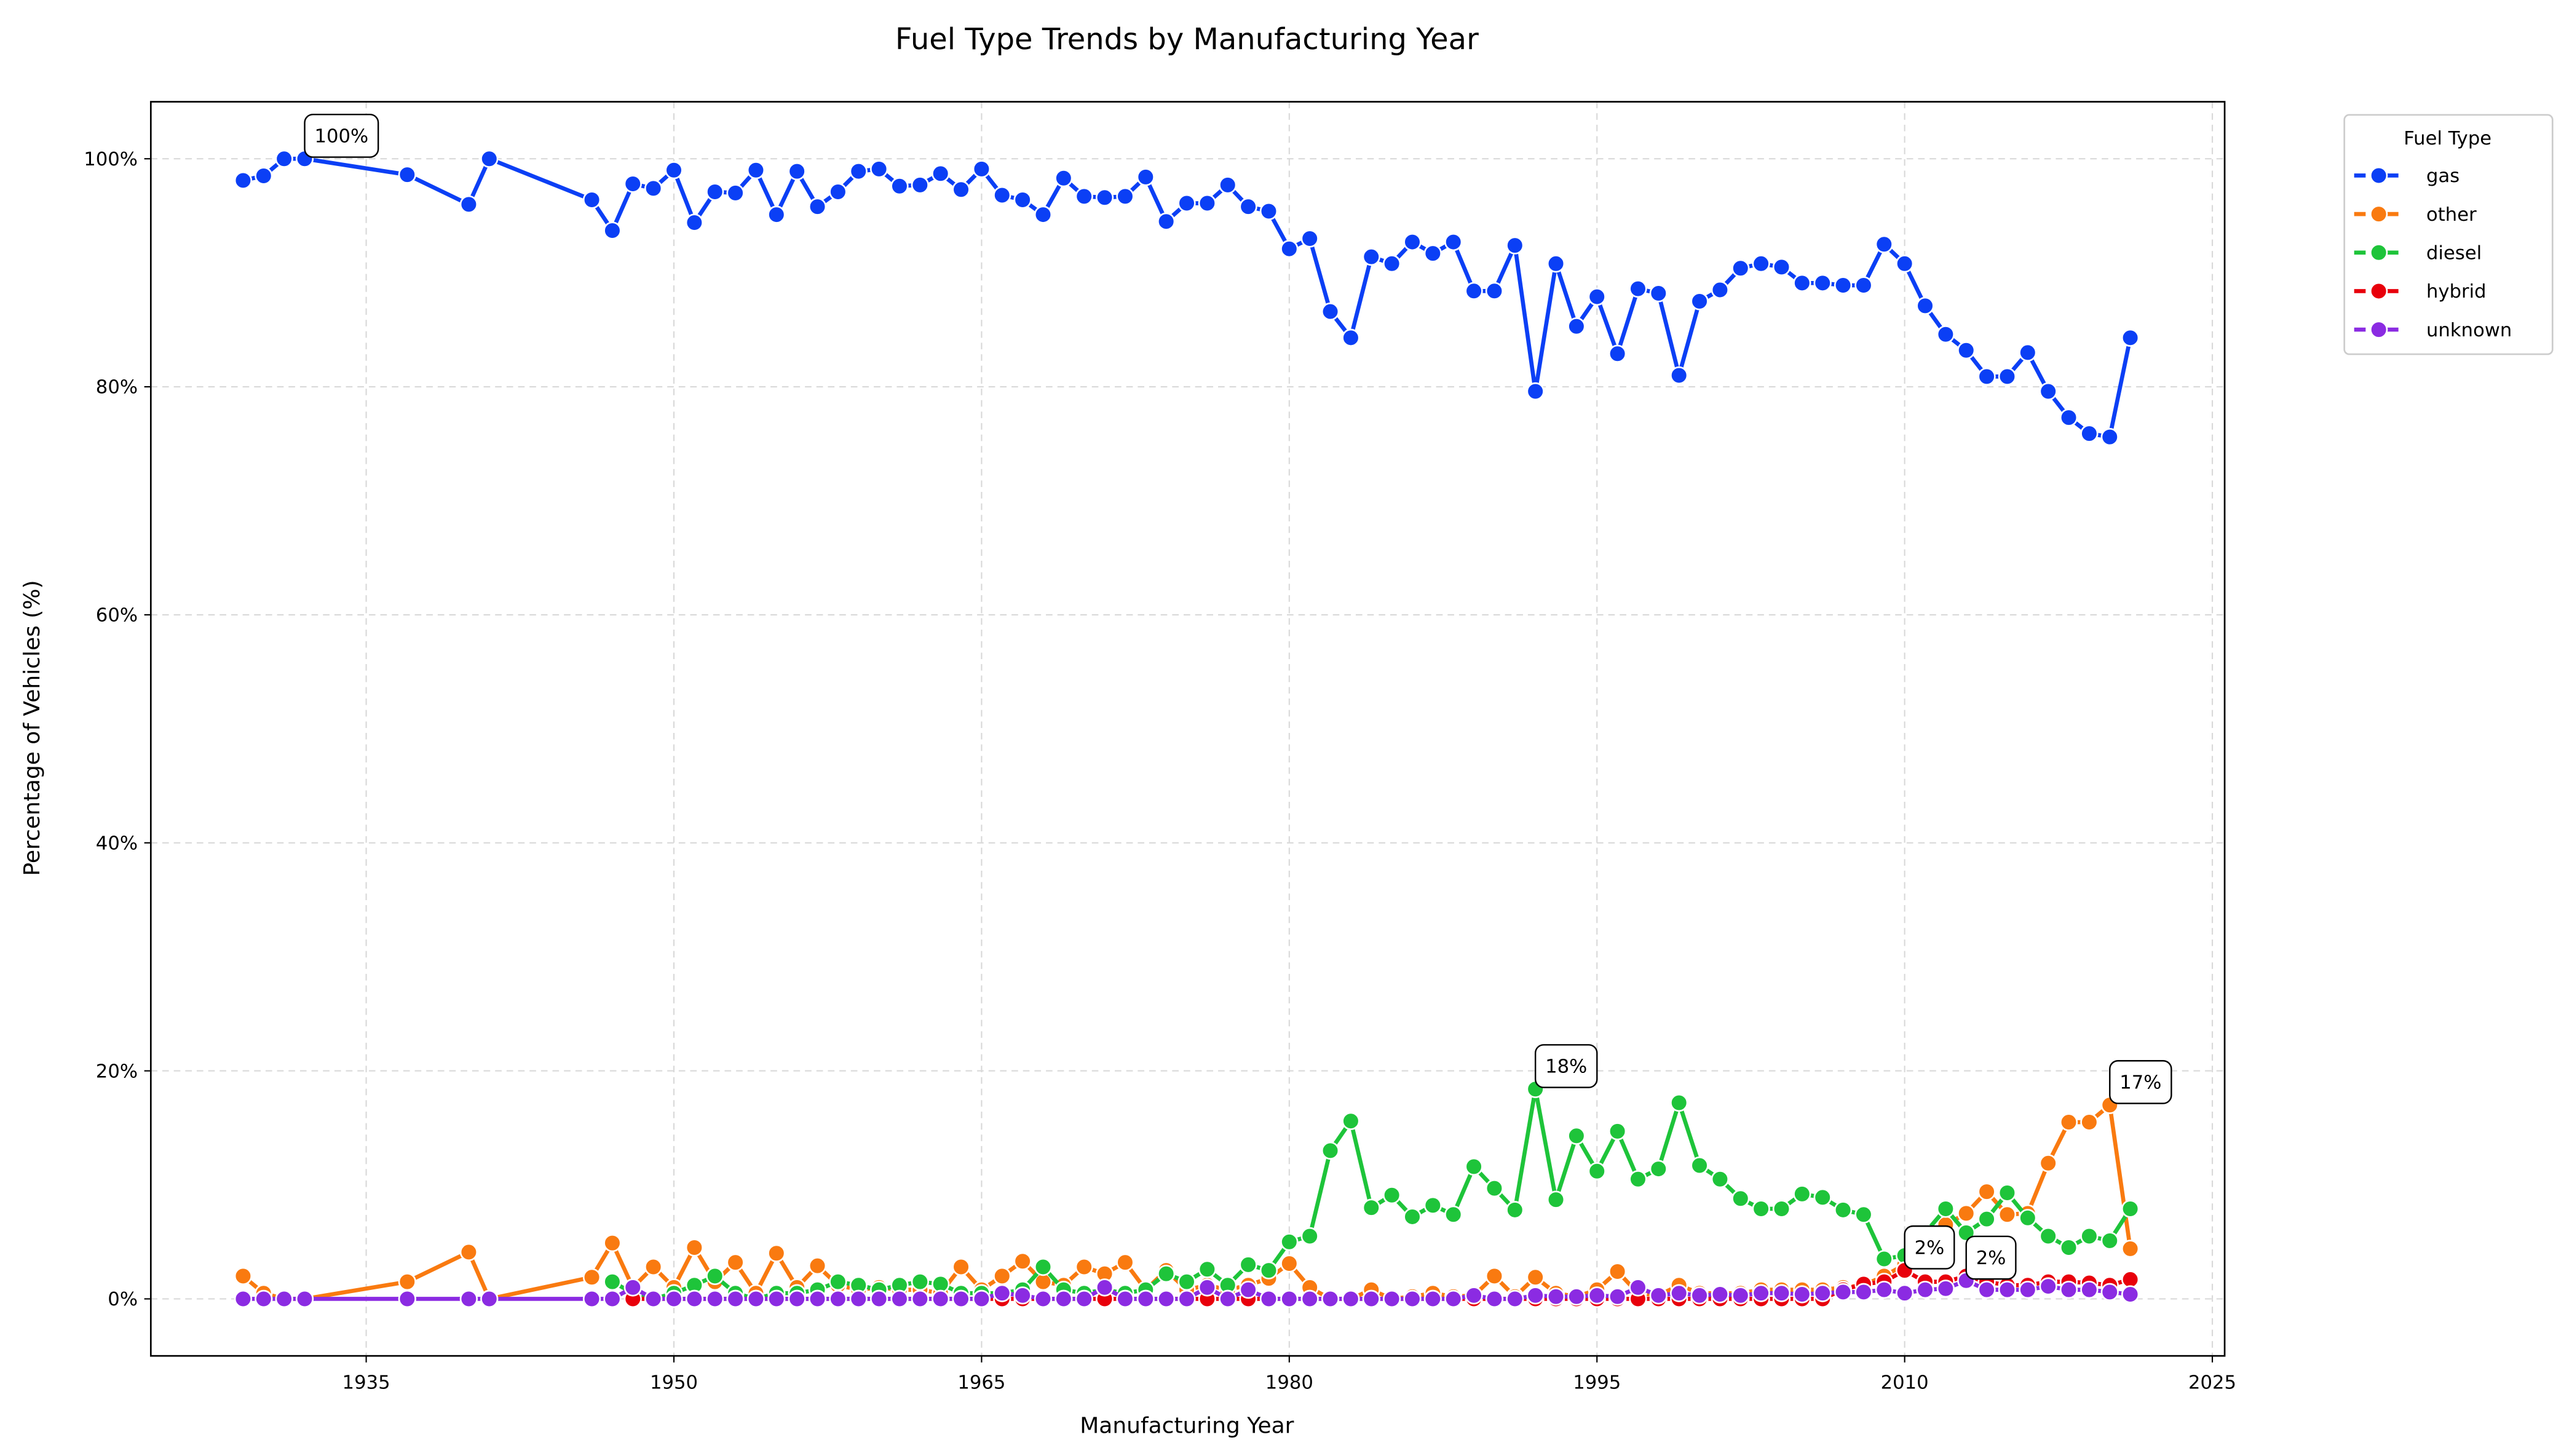 This screenshot has height=1456, width=2564. Describe the element at coordinates (981, 1383) in the screenshot. I see `x-tick-label: 1965` at that location.